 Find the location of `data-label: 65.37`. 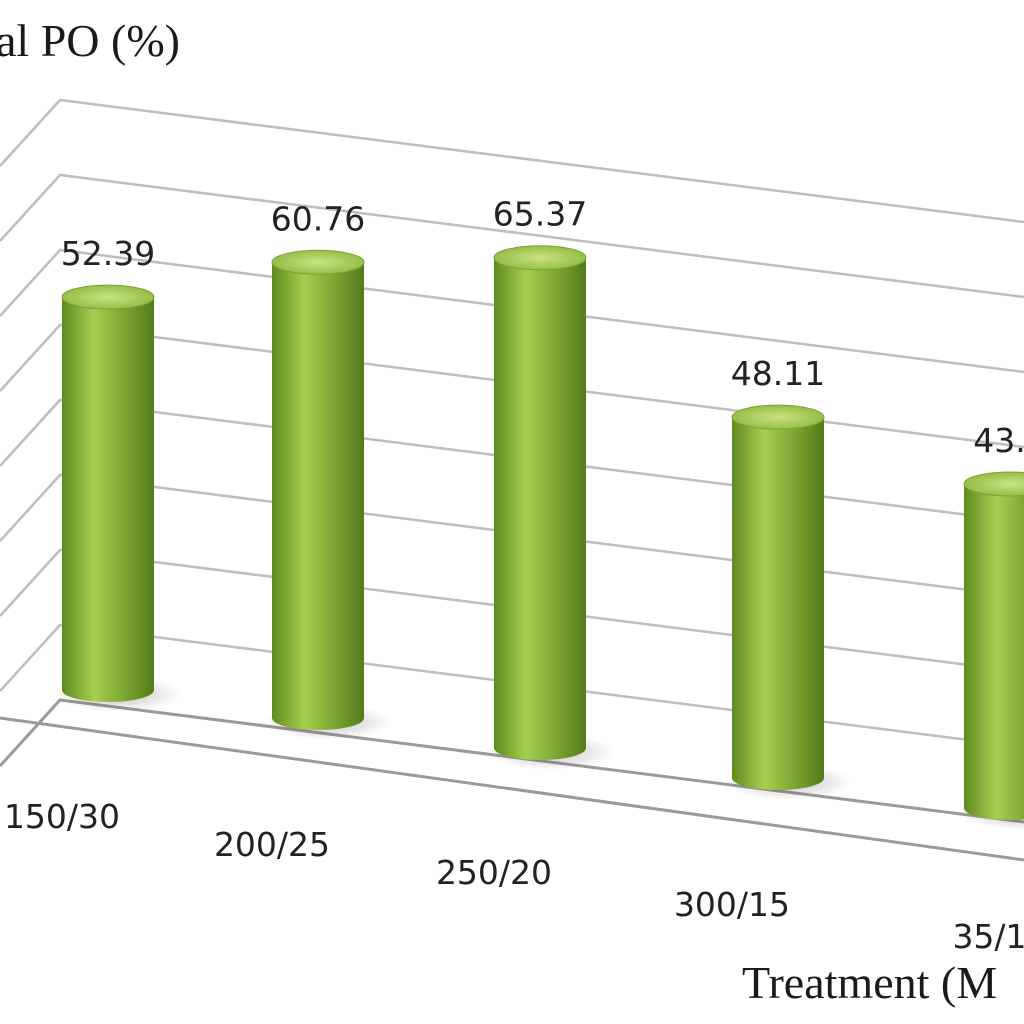

data-label: 65.37 is located at coordinates (540, 214).